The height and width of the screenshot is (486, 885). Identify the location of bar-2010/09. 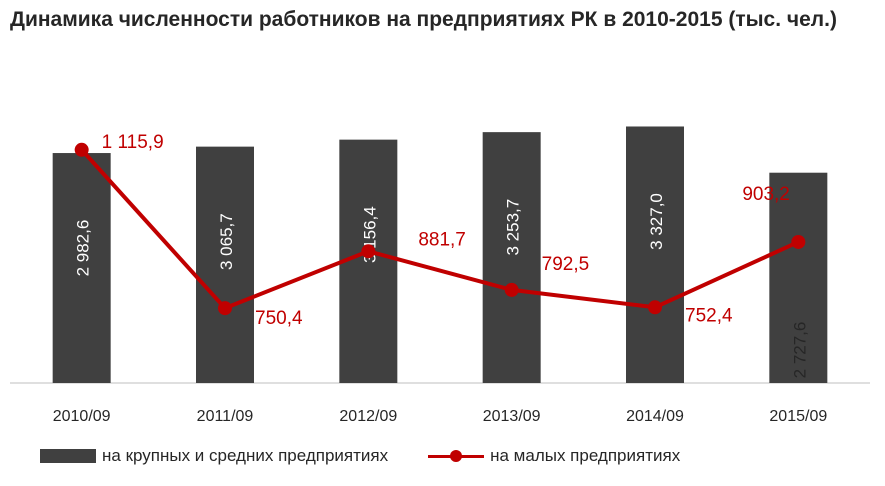
(81, 268).